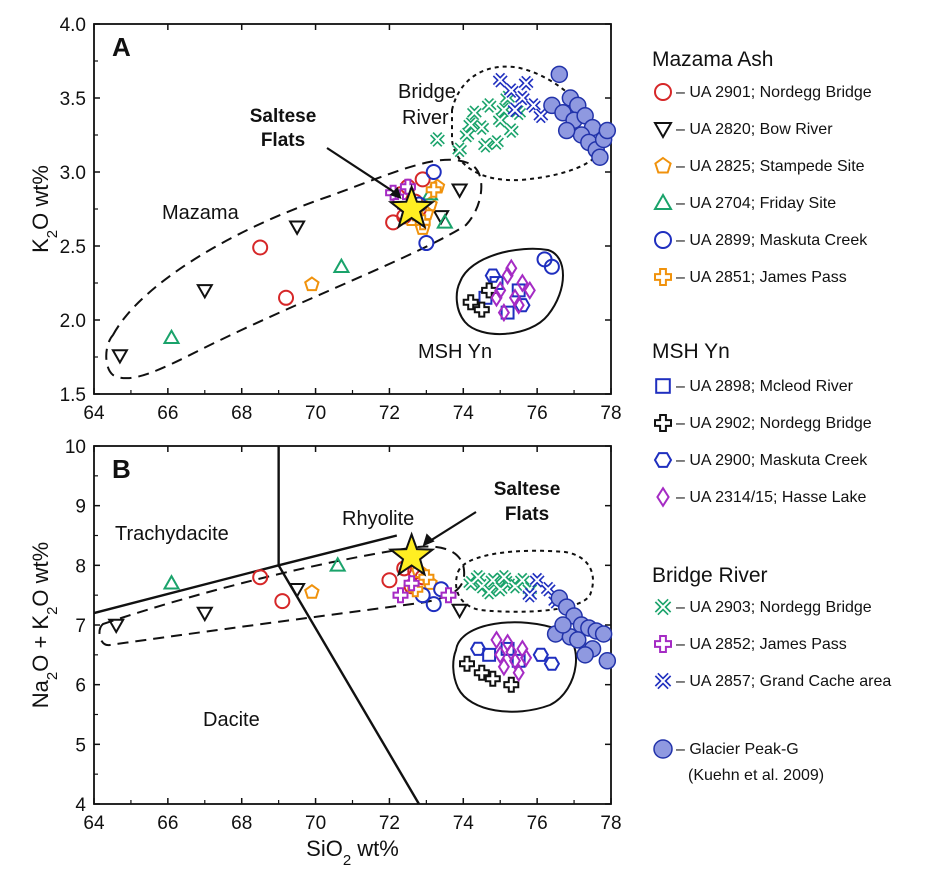 This screenshot has height=884, width=947. I want to click on saltese-flats-label-line1: Saltese, so click(283, 116).